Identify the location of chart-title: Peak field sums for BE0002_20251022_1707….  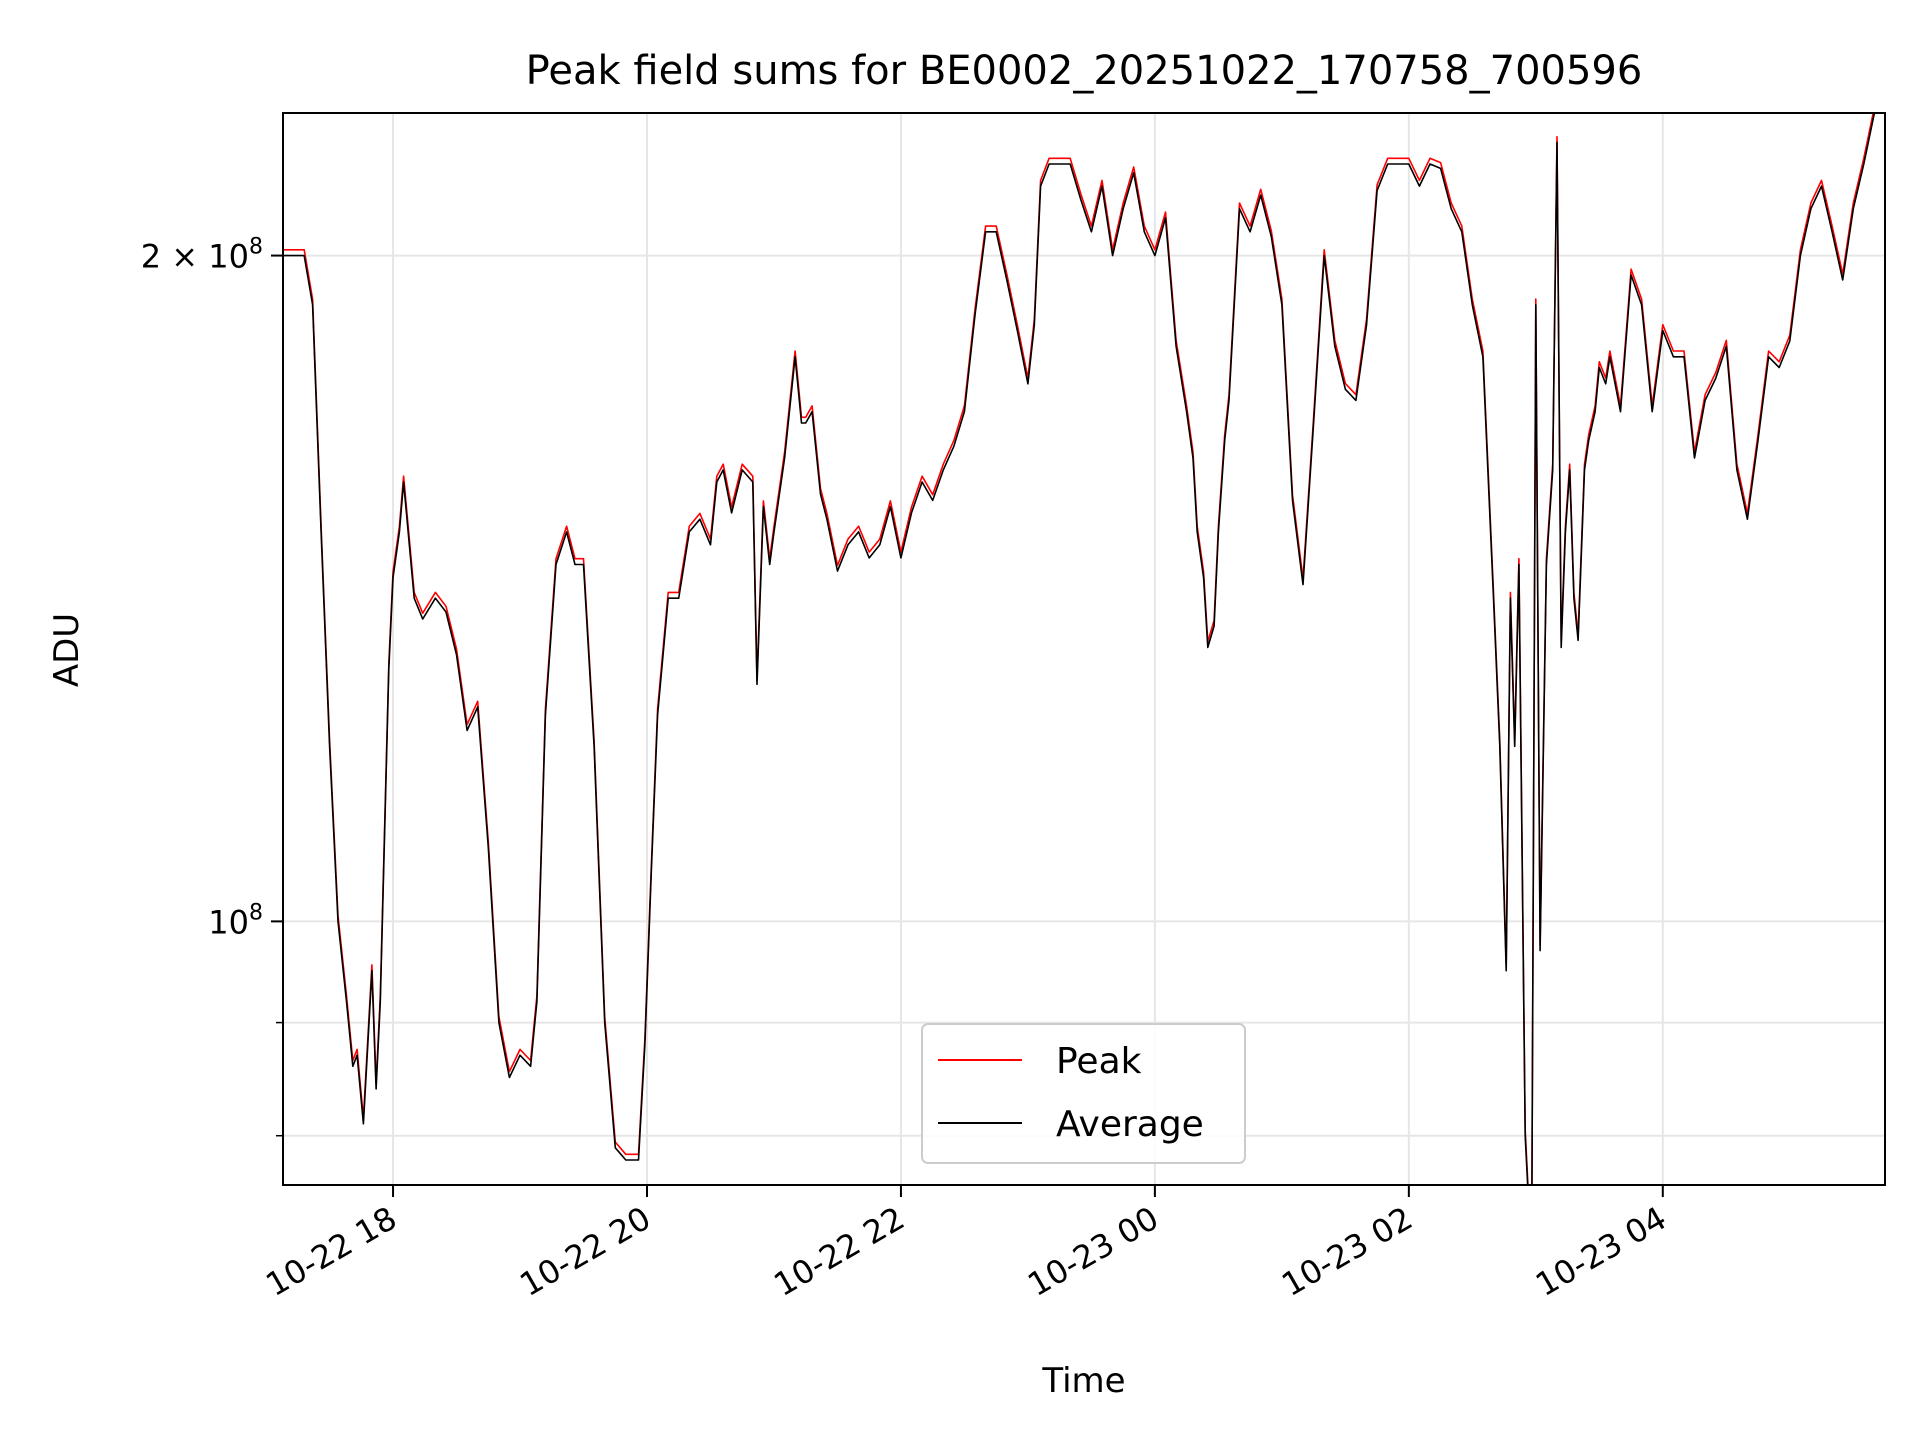
(1084, 71).